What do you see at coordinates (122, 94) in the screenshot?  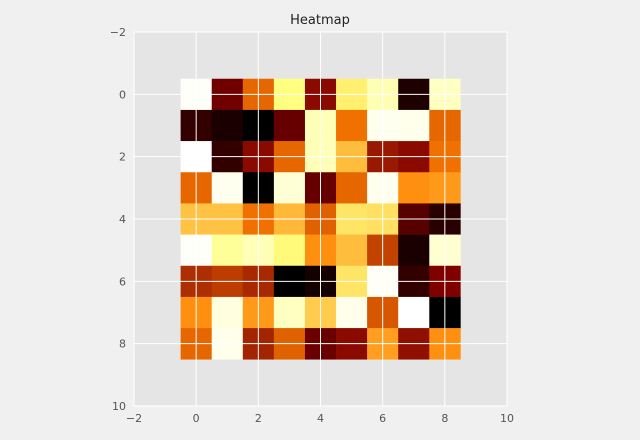 I see `y-tick-label: 0` at bounding box center [122, 94].